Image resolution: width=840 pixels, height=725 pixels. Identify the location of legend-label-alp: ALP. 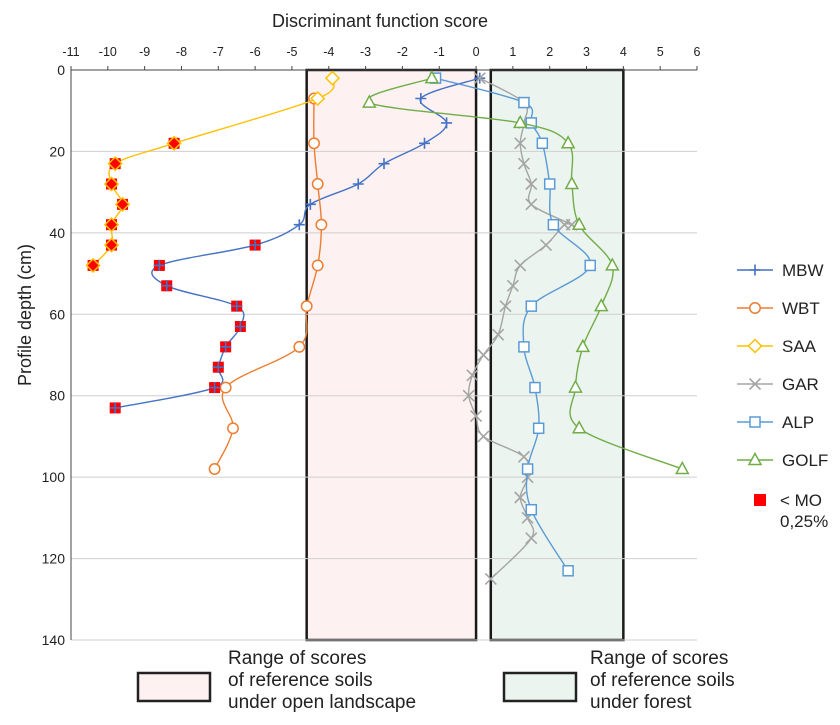
(798, 422).